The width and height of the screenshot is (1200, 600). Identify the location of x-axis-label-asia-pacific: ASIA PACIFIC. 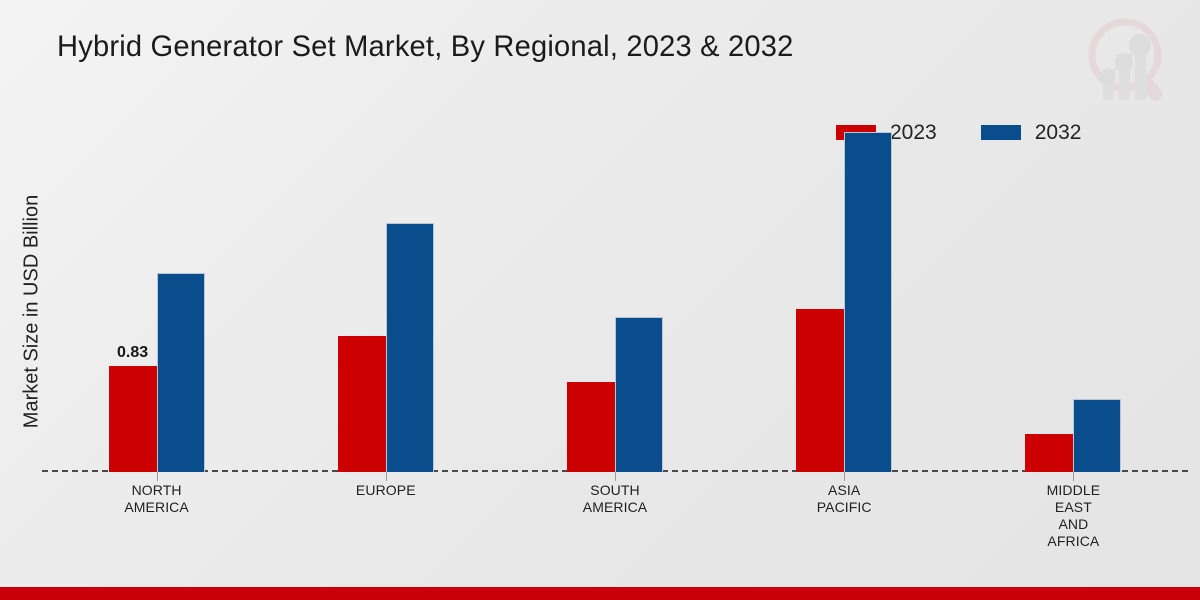
(844, 499).